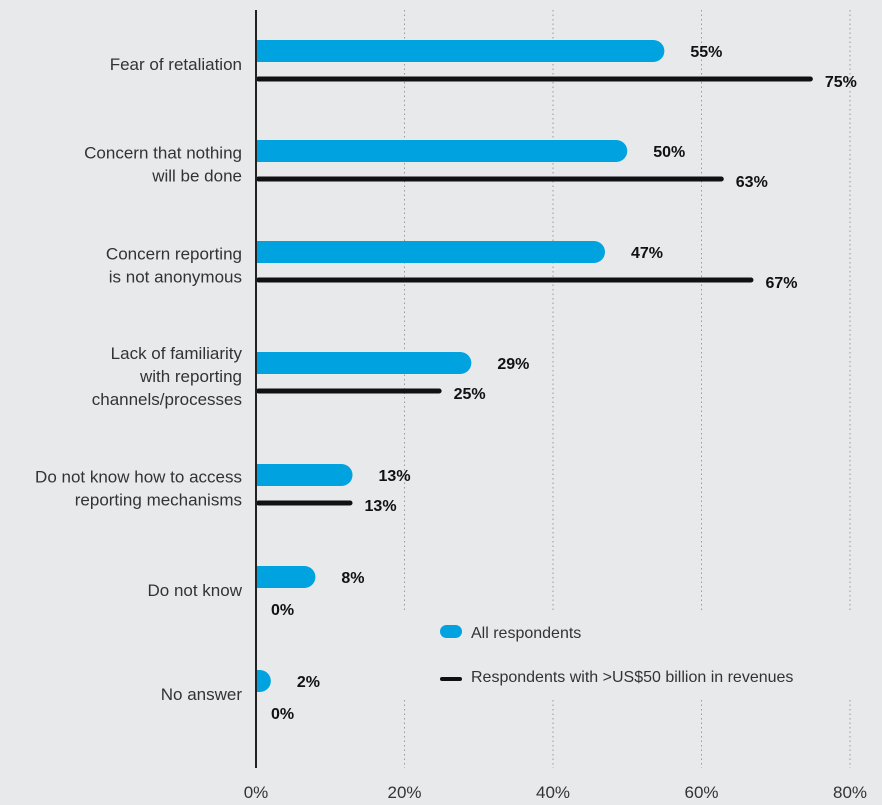 The image size is (882, 805). What do you see at coordinates (553, 792) in the screenshot?
I see `x-tick-label: 40%` at bounding box center [553, 792].